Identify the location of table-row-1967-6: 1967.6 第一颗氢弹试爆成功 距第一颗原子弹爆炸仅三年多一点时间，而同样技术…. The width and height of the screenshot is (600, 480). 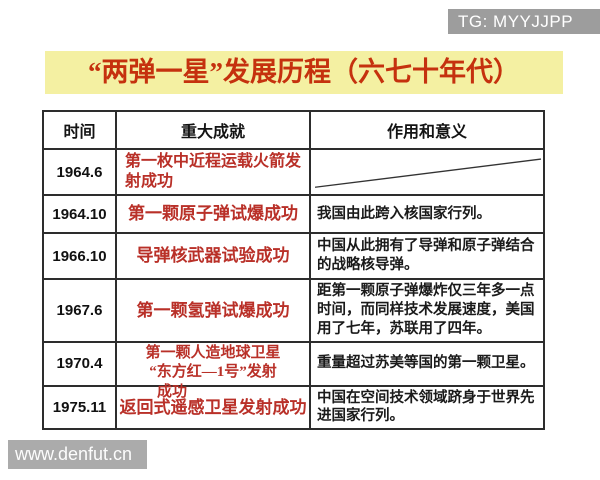
(293, 310).